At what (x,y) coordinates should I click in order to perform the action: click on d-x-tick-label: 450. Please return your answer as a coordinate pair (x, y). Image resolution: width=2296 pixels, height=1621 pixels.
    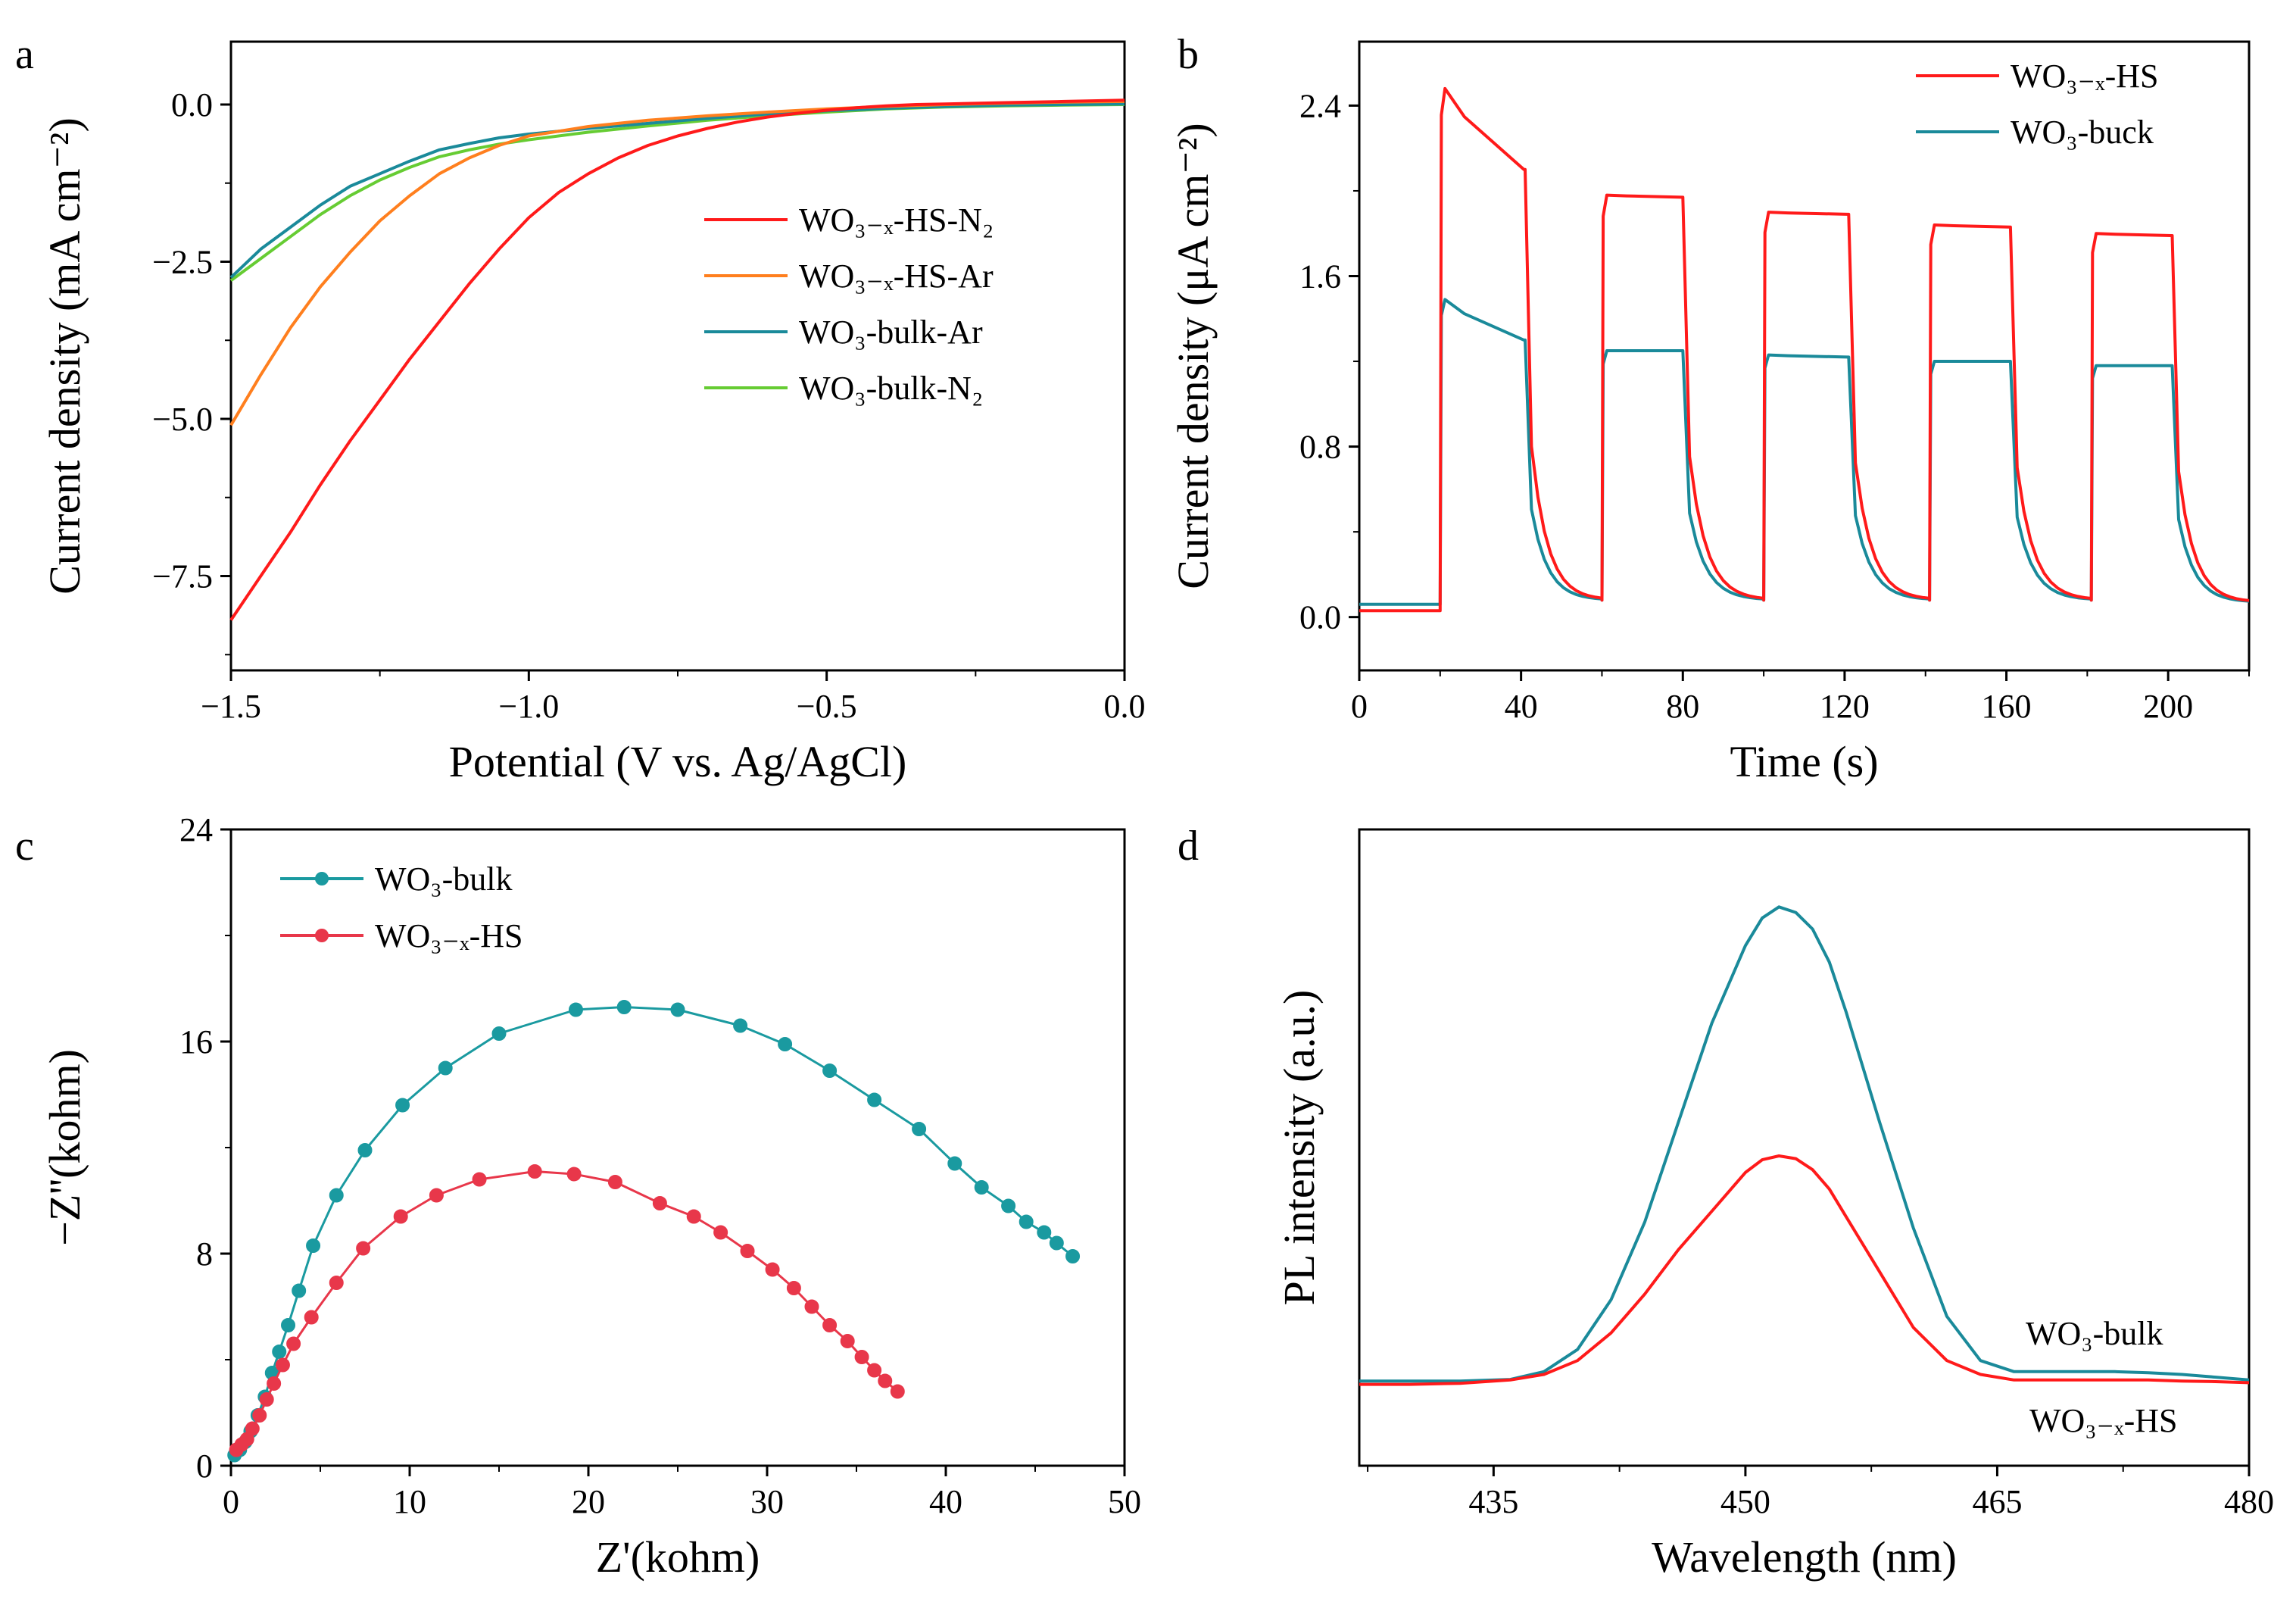
    Looking at the image, I should click on (1745, 1501).